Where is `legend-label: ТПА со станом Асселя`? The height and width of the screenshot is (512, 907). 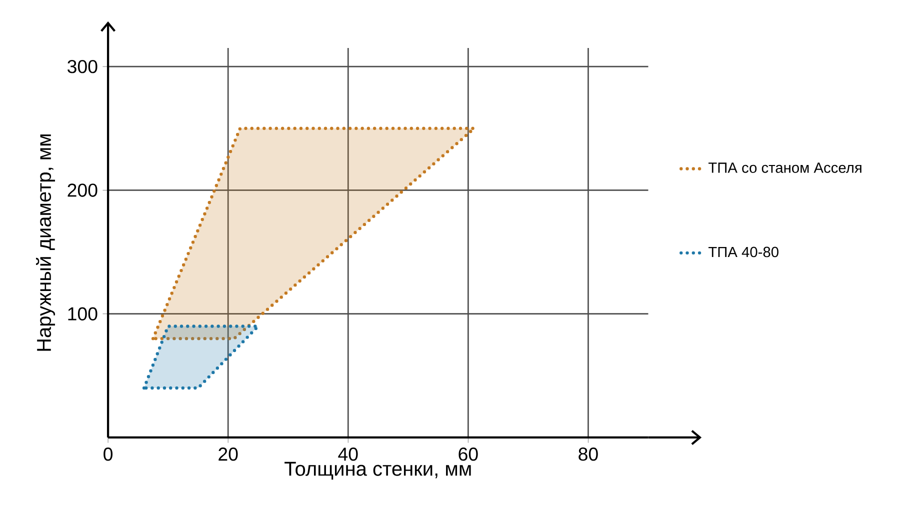 legend-label: ТПА со станом Асселя is located at coordinates (785, 167).